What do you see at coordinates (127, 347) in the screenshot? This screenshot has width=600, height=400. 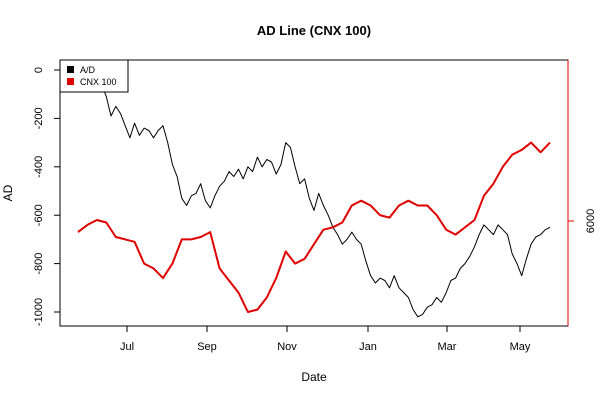 I see `x-tick-label: Jul` at bounding box center [127, 347].